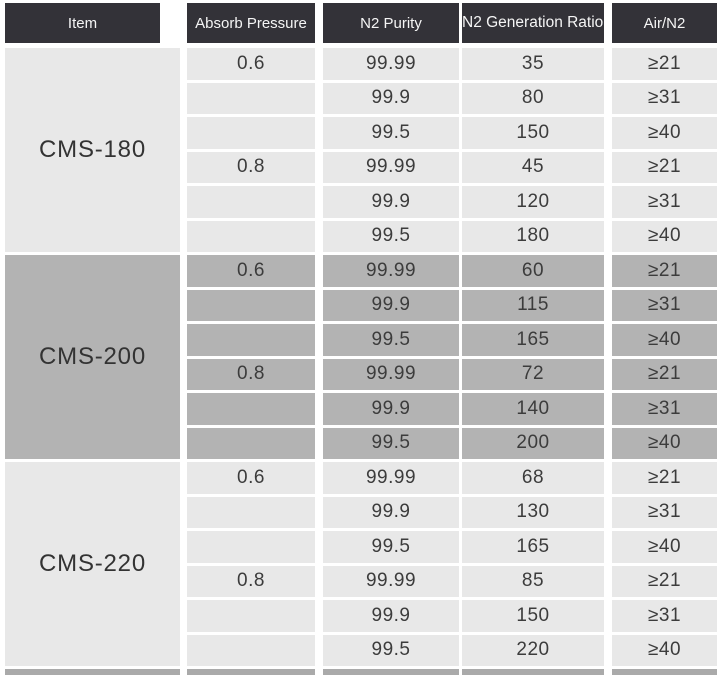 This screenshot has width=720, height=675. What do you see at coordinates (533, 582) in the screenshot?
I see `ratio-cell: 85` at bounding box center [533, 582].